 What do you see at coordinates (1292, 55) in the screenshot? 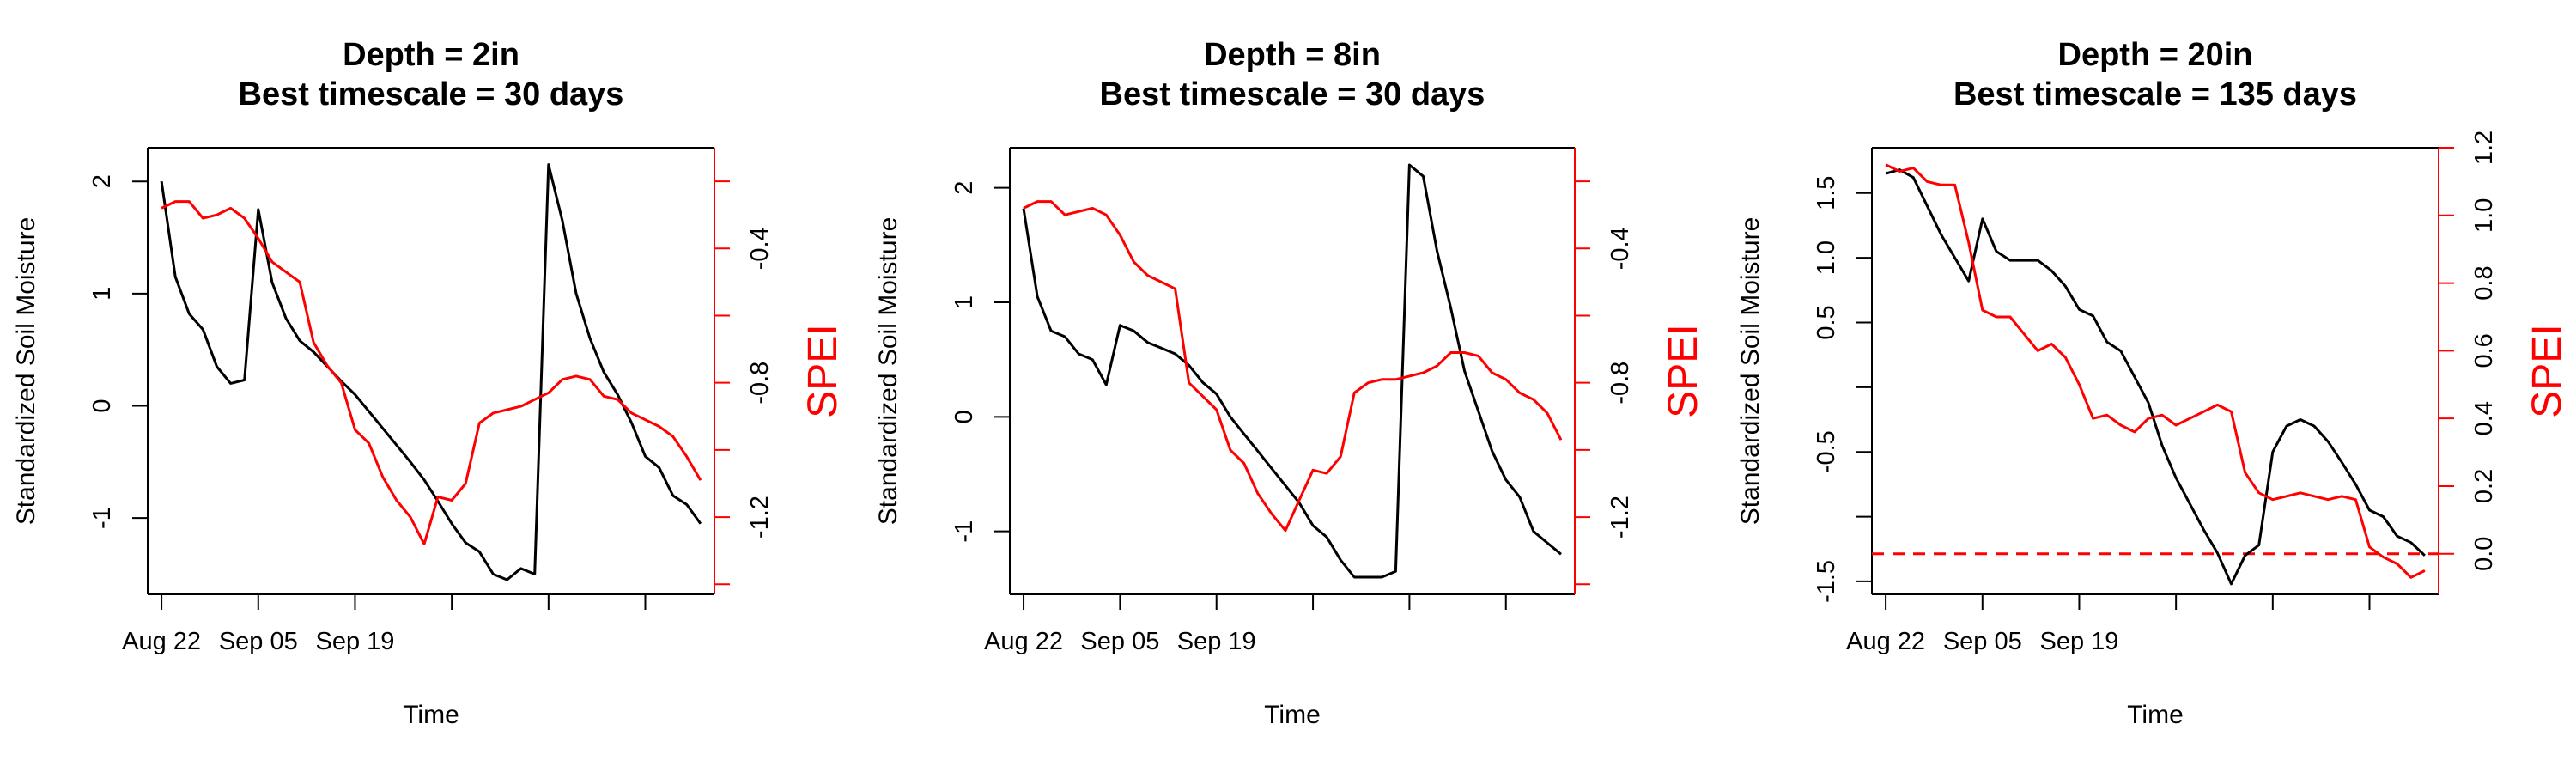
I see `chart-title: Depth = 8in` at bounding box center [1292, 55].